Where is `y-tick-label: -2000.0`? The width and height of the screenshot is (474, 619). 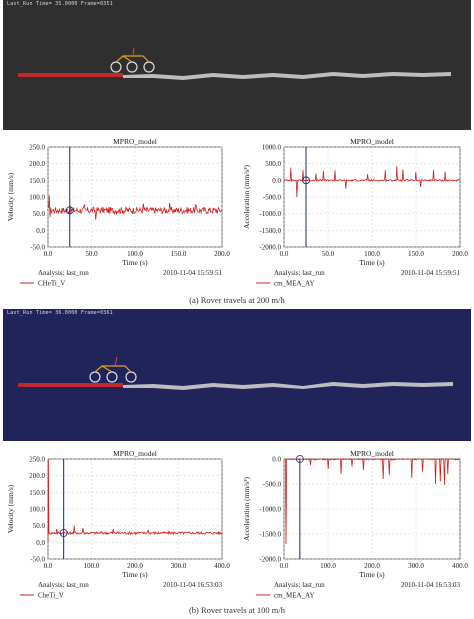 y-tick-label: -2000.0 is located at coordinates (270, 248).